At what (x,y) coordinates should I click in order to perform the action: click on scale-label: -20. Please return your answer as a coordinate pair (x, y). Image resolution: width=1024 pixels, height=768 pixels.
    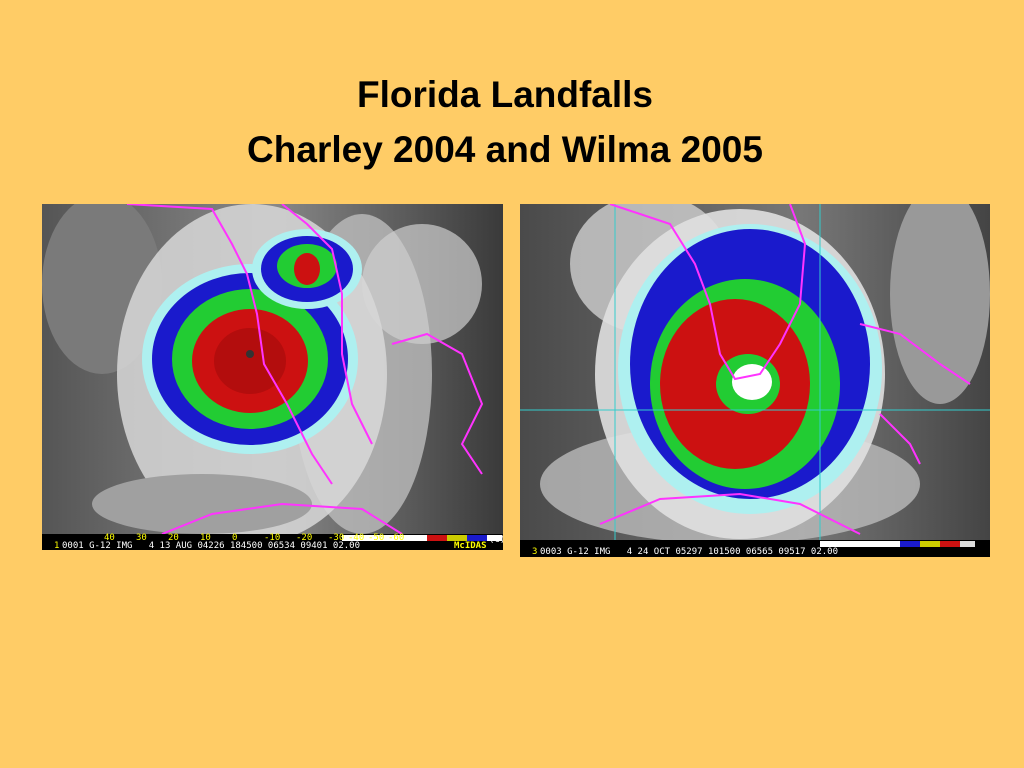
    Looking at the image, I should click on (304, 538).